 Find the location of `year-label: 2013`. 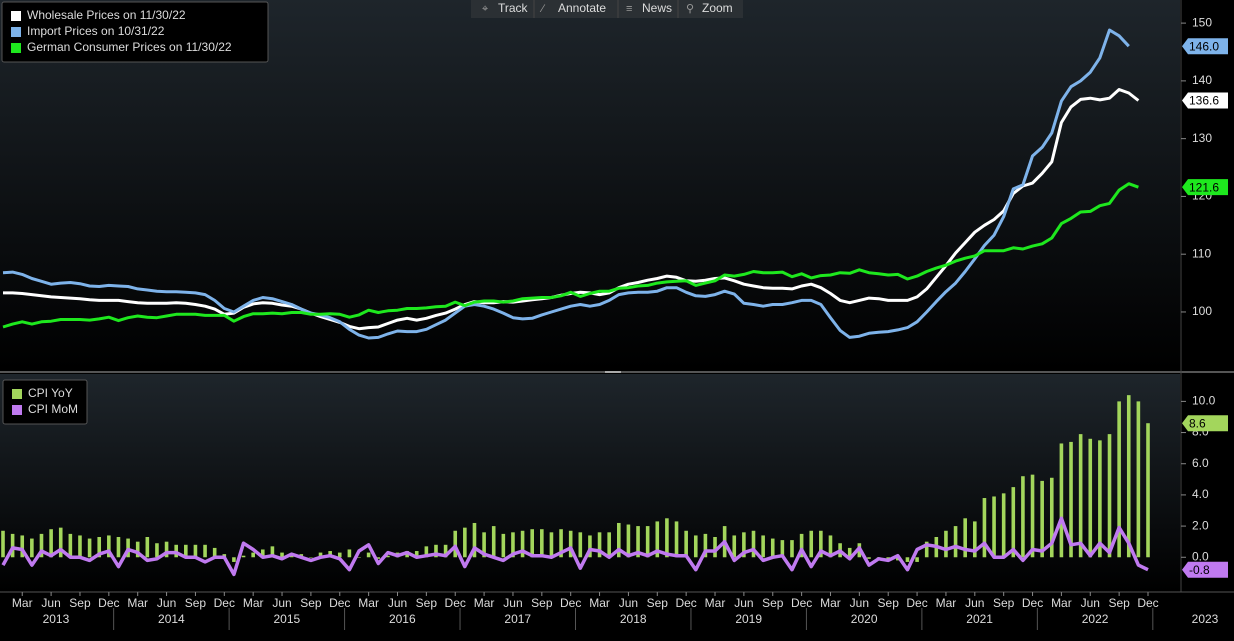

year-label: 2013 is located at coordinates (56, 619).